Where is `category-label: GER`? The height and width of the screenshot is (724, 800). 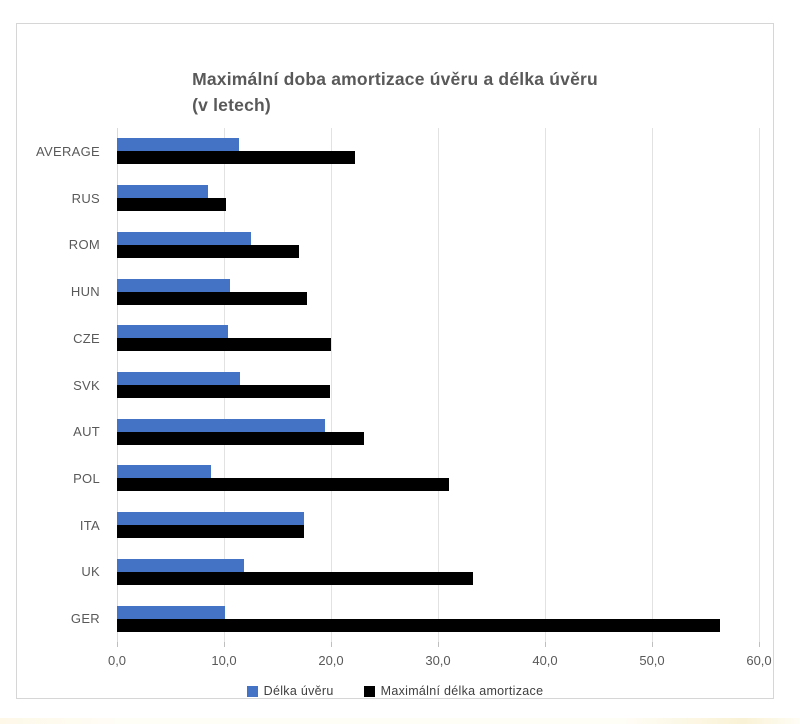 category-label: GER is located at coordinates (85, 619).